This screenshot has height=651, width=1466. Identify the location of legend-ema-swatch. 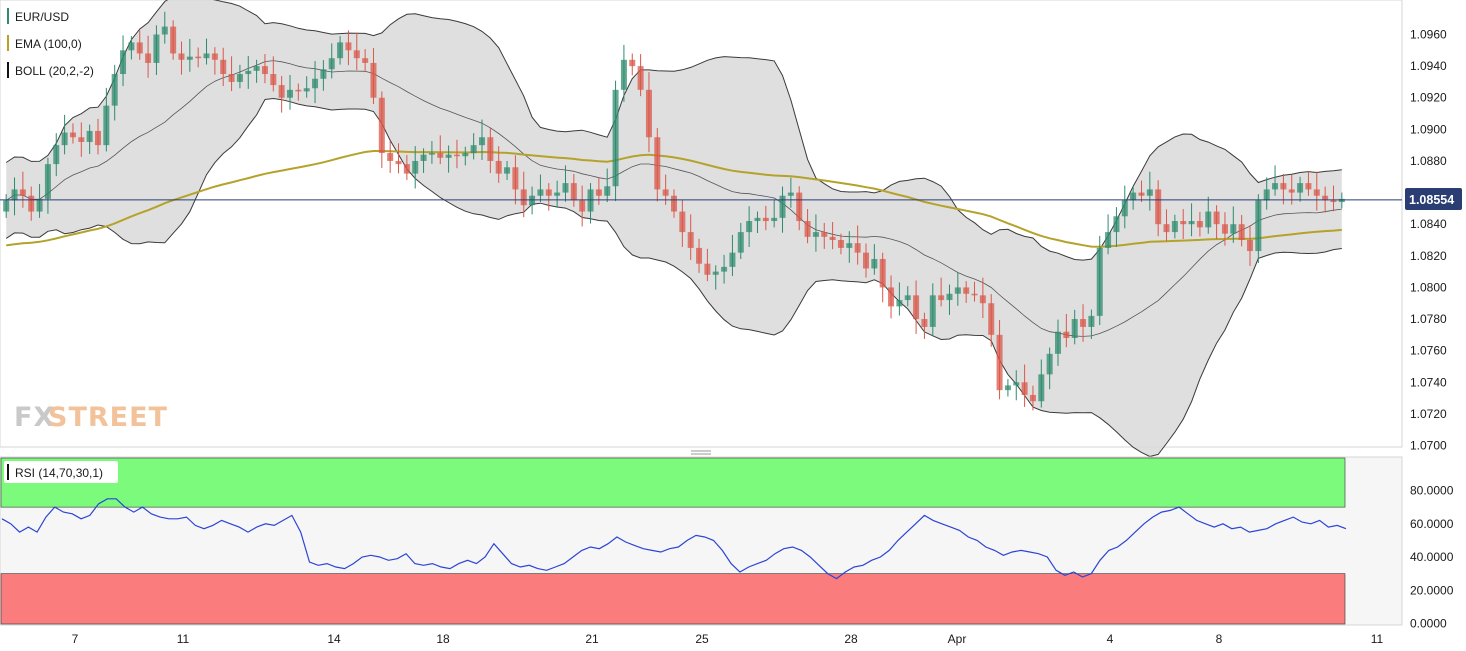
(8, 43).